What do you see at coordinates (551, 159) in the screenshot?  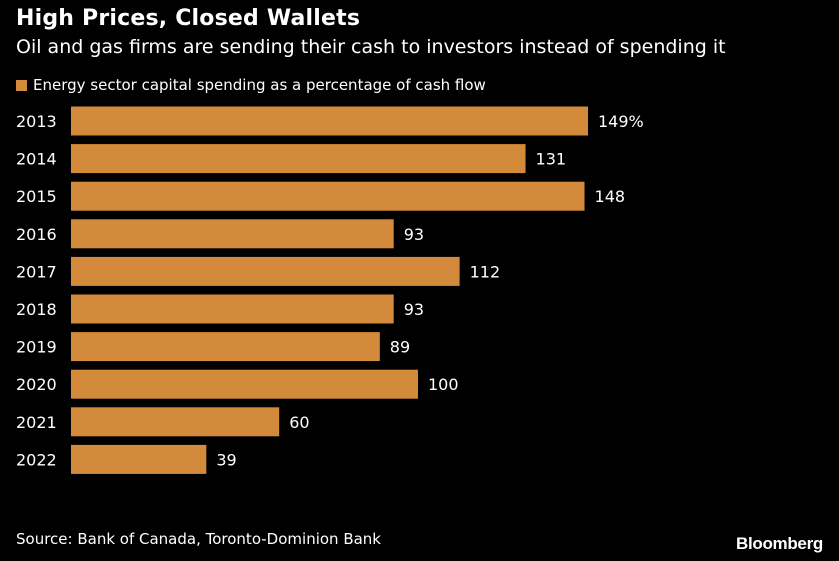 I see `data-label: 131` at bounding box center [551, 159].